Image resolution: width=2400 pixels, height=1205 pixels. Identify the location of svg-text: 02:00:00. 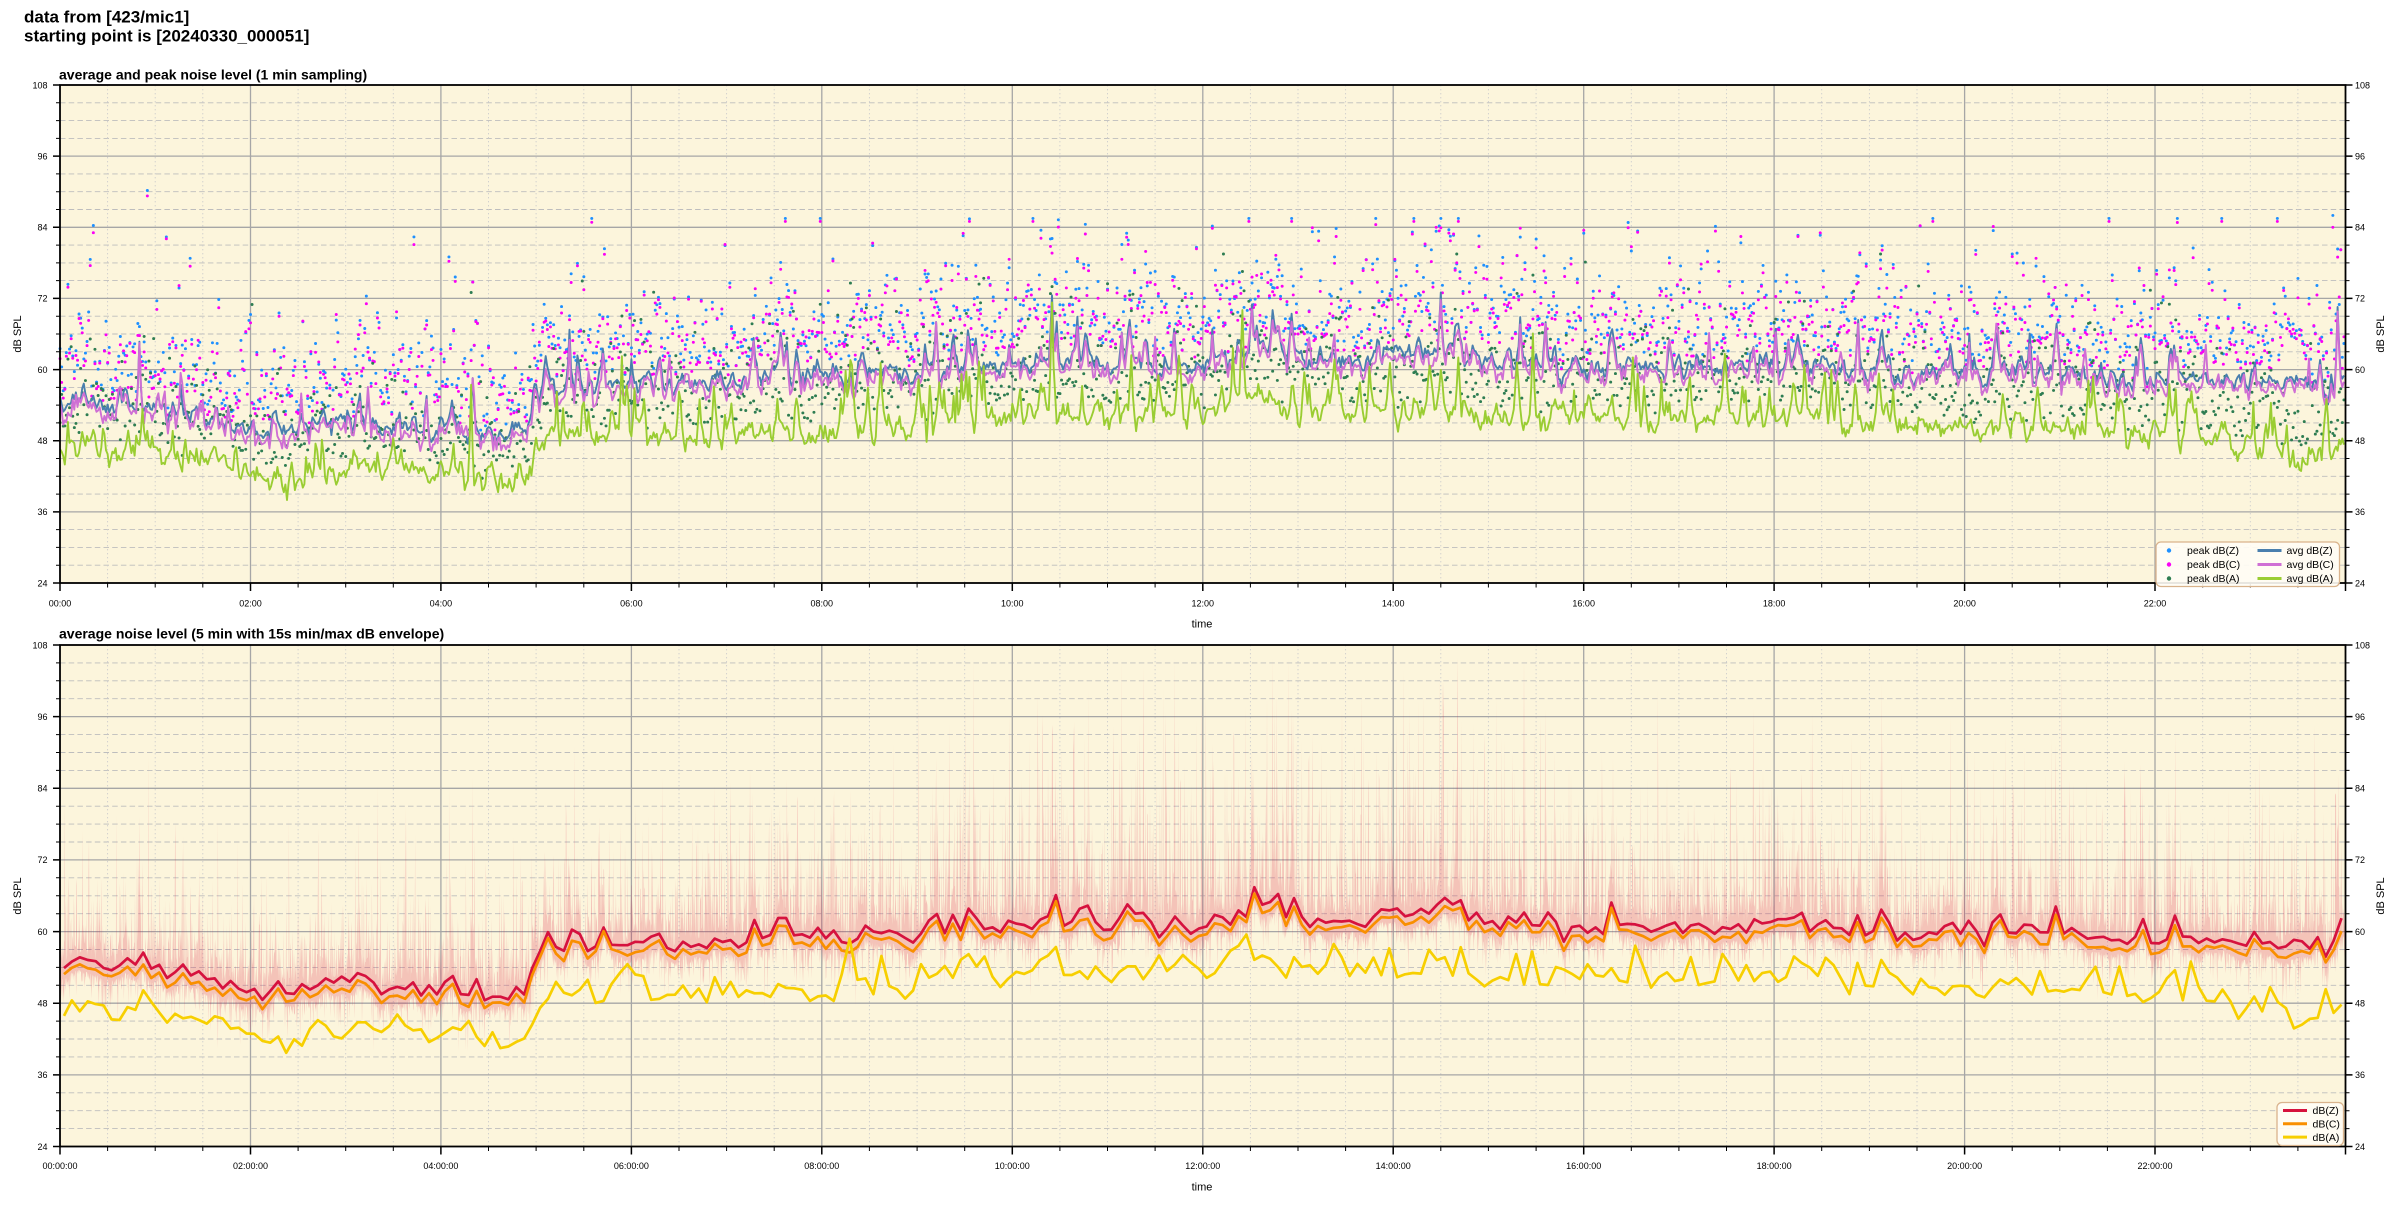
(250, 1166).